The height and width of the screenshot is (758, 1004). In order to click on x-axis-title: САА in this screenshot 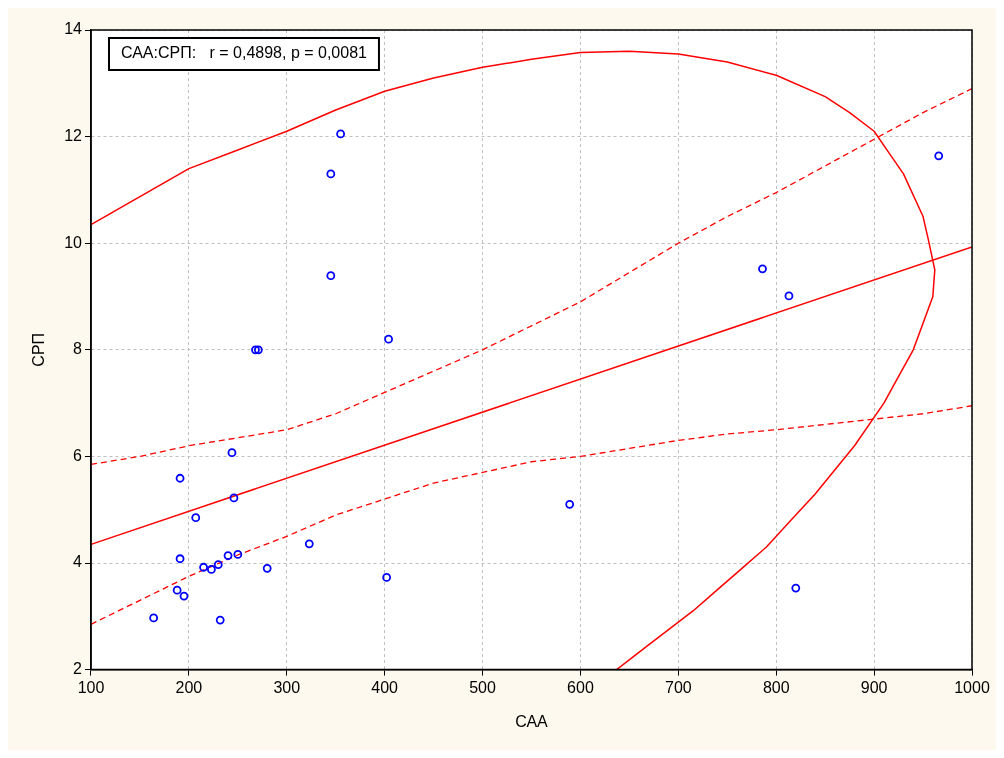, I will do `click(532, 721)`.